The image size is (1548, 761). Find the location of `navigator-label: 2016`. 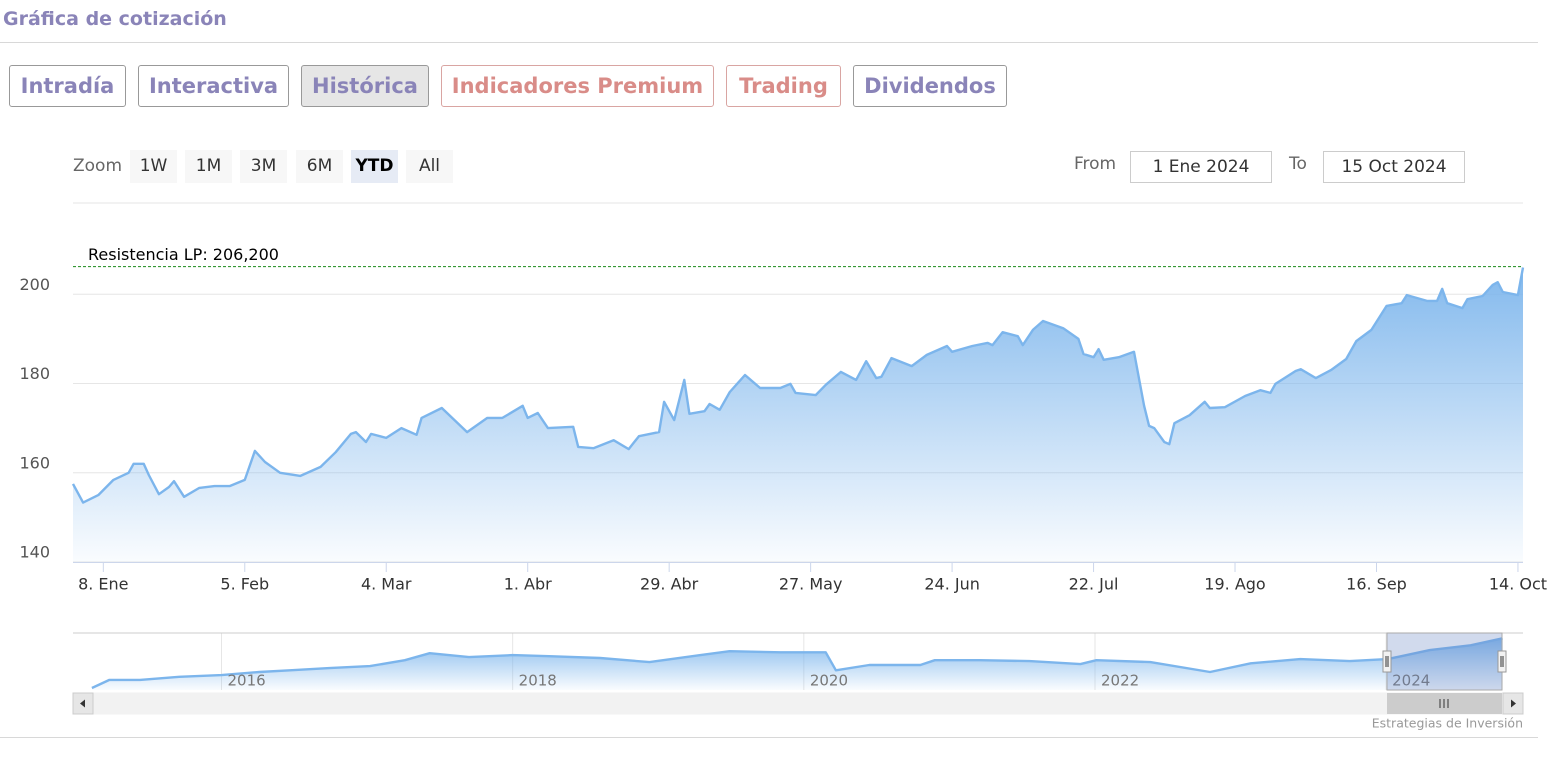

navigator-label: 2016 is located at coordinates (246, 681).